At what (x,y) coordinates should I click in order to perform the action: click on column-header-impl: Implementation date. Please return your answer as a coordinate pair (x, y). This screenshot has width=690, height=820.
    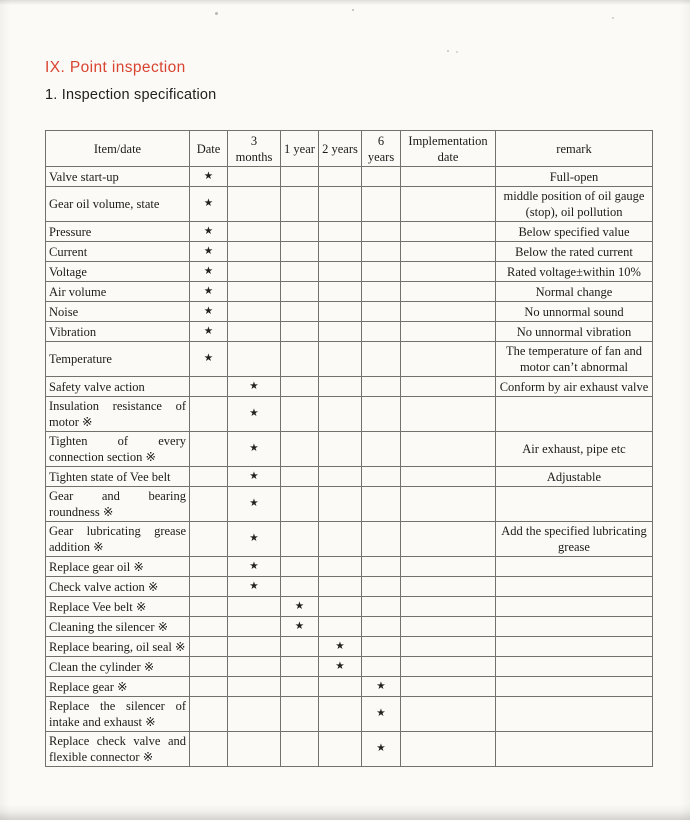
    Looking at the image, I should click on (448, 148).